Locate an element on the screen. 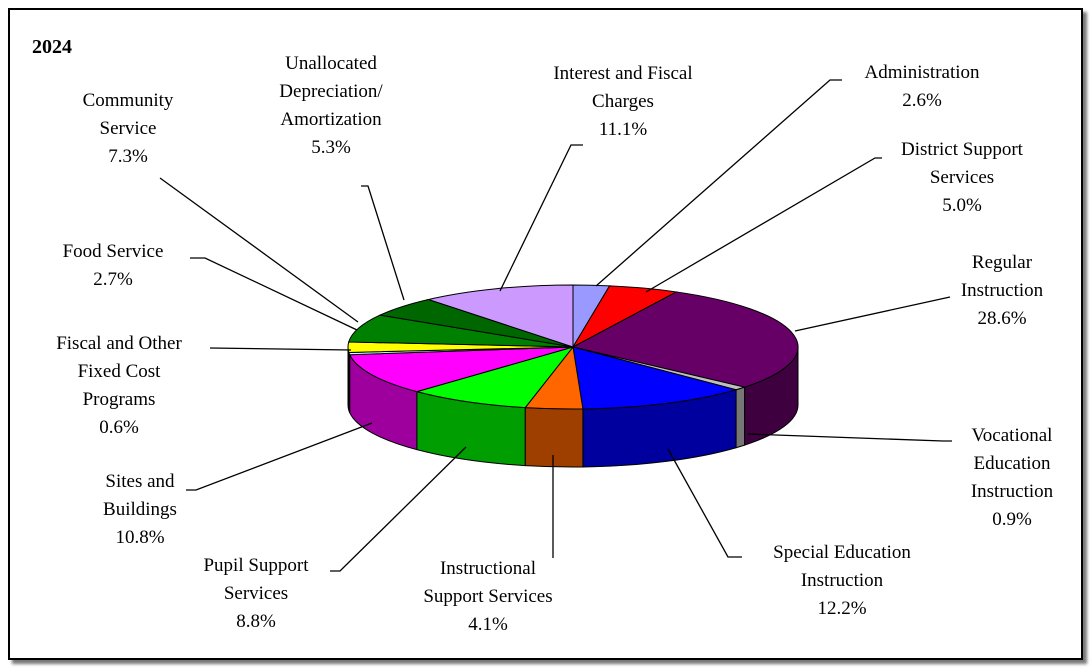 This screenshot has width=1091, height=668. data-label-value: 2.7% is located at coordinates (113, 279).